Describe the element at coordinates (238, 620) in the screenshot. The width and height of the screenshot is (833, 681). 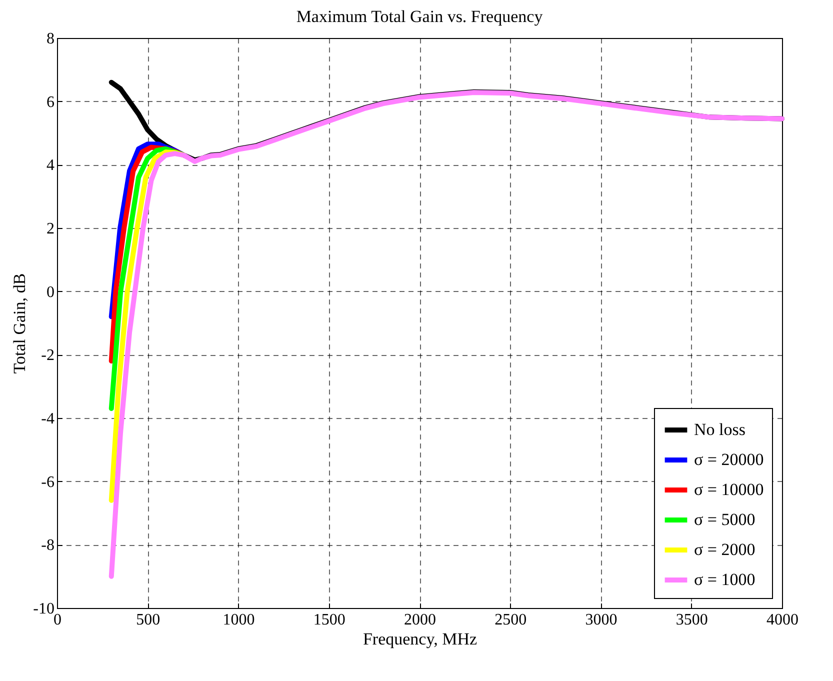
I see `x-tick-label: 1000` at that location.